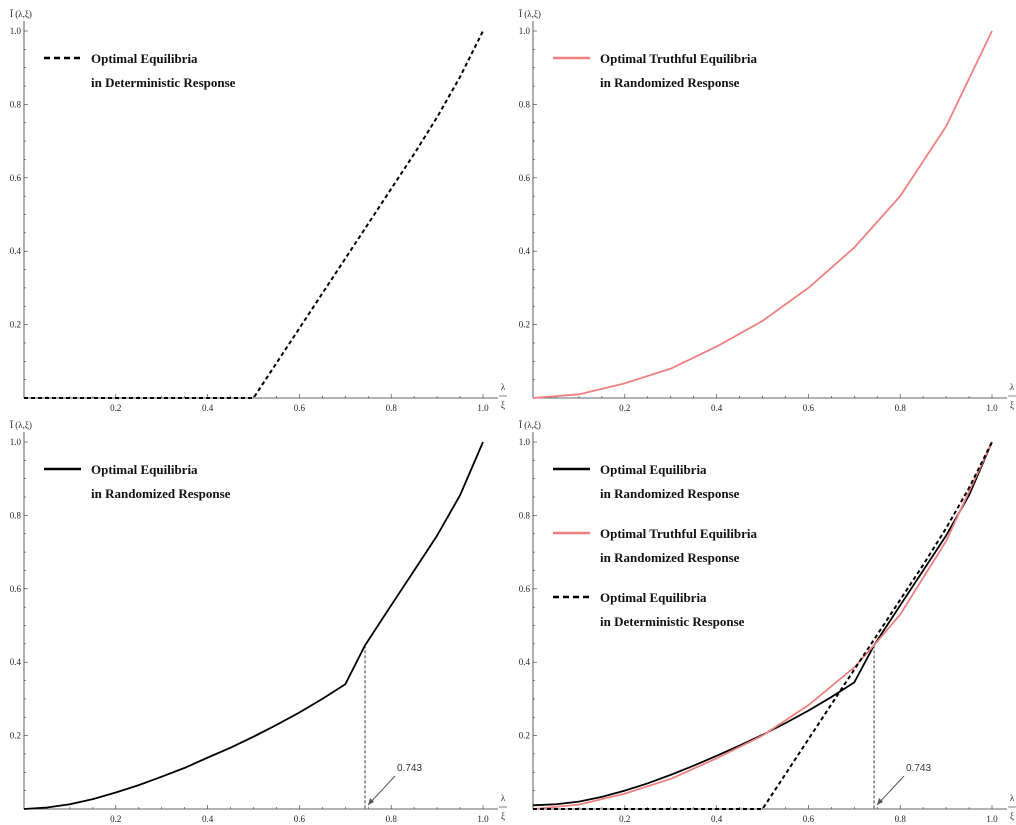  I want to click on legend-label-1: Optimal Truthful Equilibria, so click(679, 58).